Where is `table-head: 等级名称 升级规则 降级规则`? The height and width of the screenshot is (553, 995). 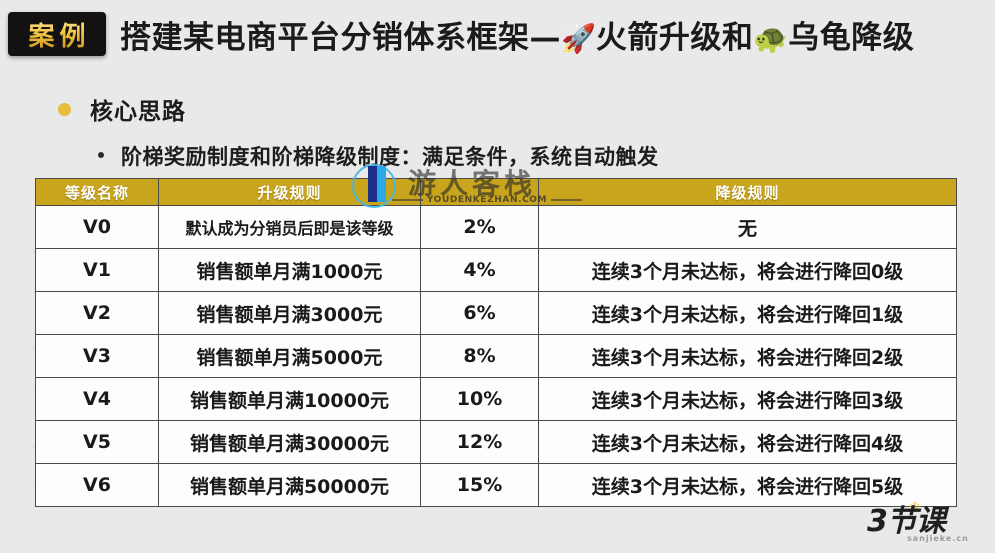 table-head: 等级名称 升级规则 降级规则 is located at coordinates (496, 192).